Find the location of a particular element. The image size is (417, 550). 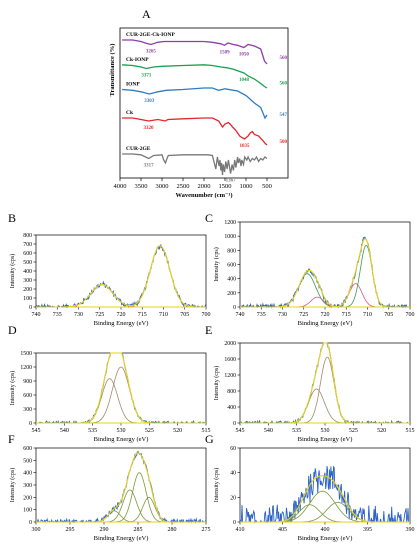

x-tick-label: 400 is located at coordinates (325, 530).